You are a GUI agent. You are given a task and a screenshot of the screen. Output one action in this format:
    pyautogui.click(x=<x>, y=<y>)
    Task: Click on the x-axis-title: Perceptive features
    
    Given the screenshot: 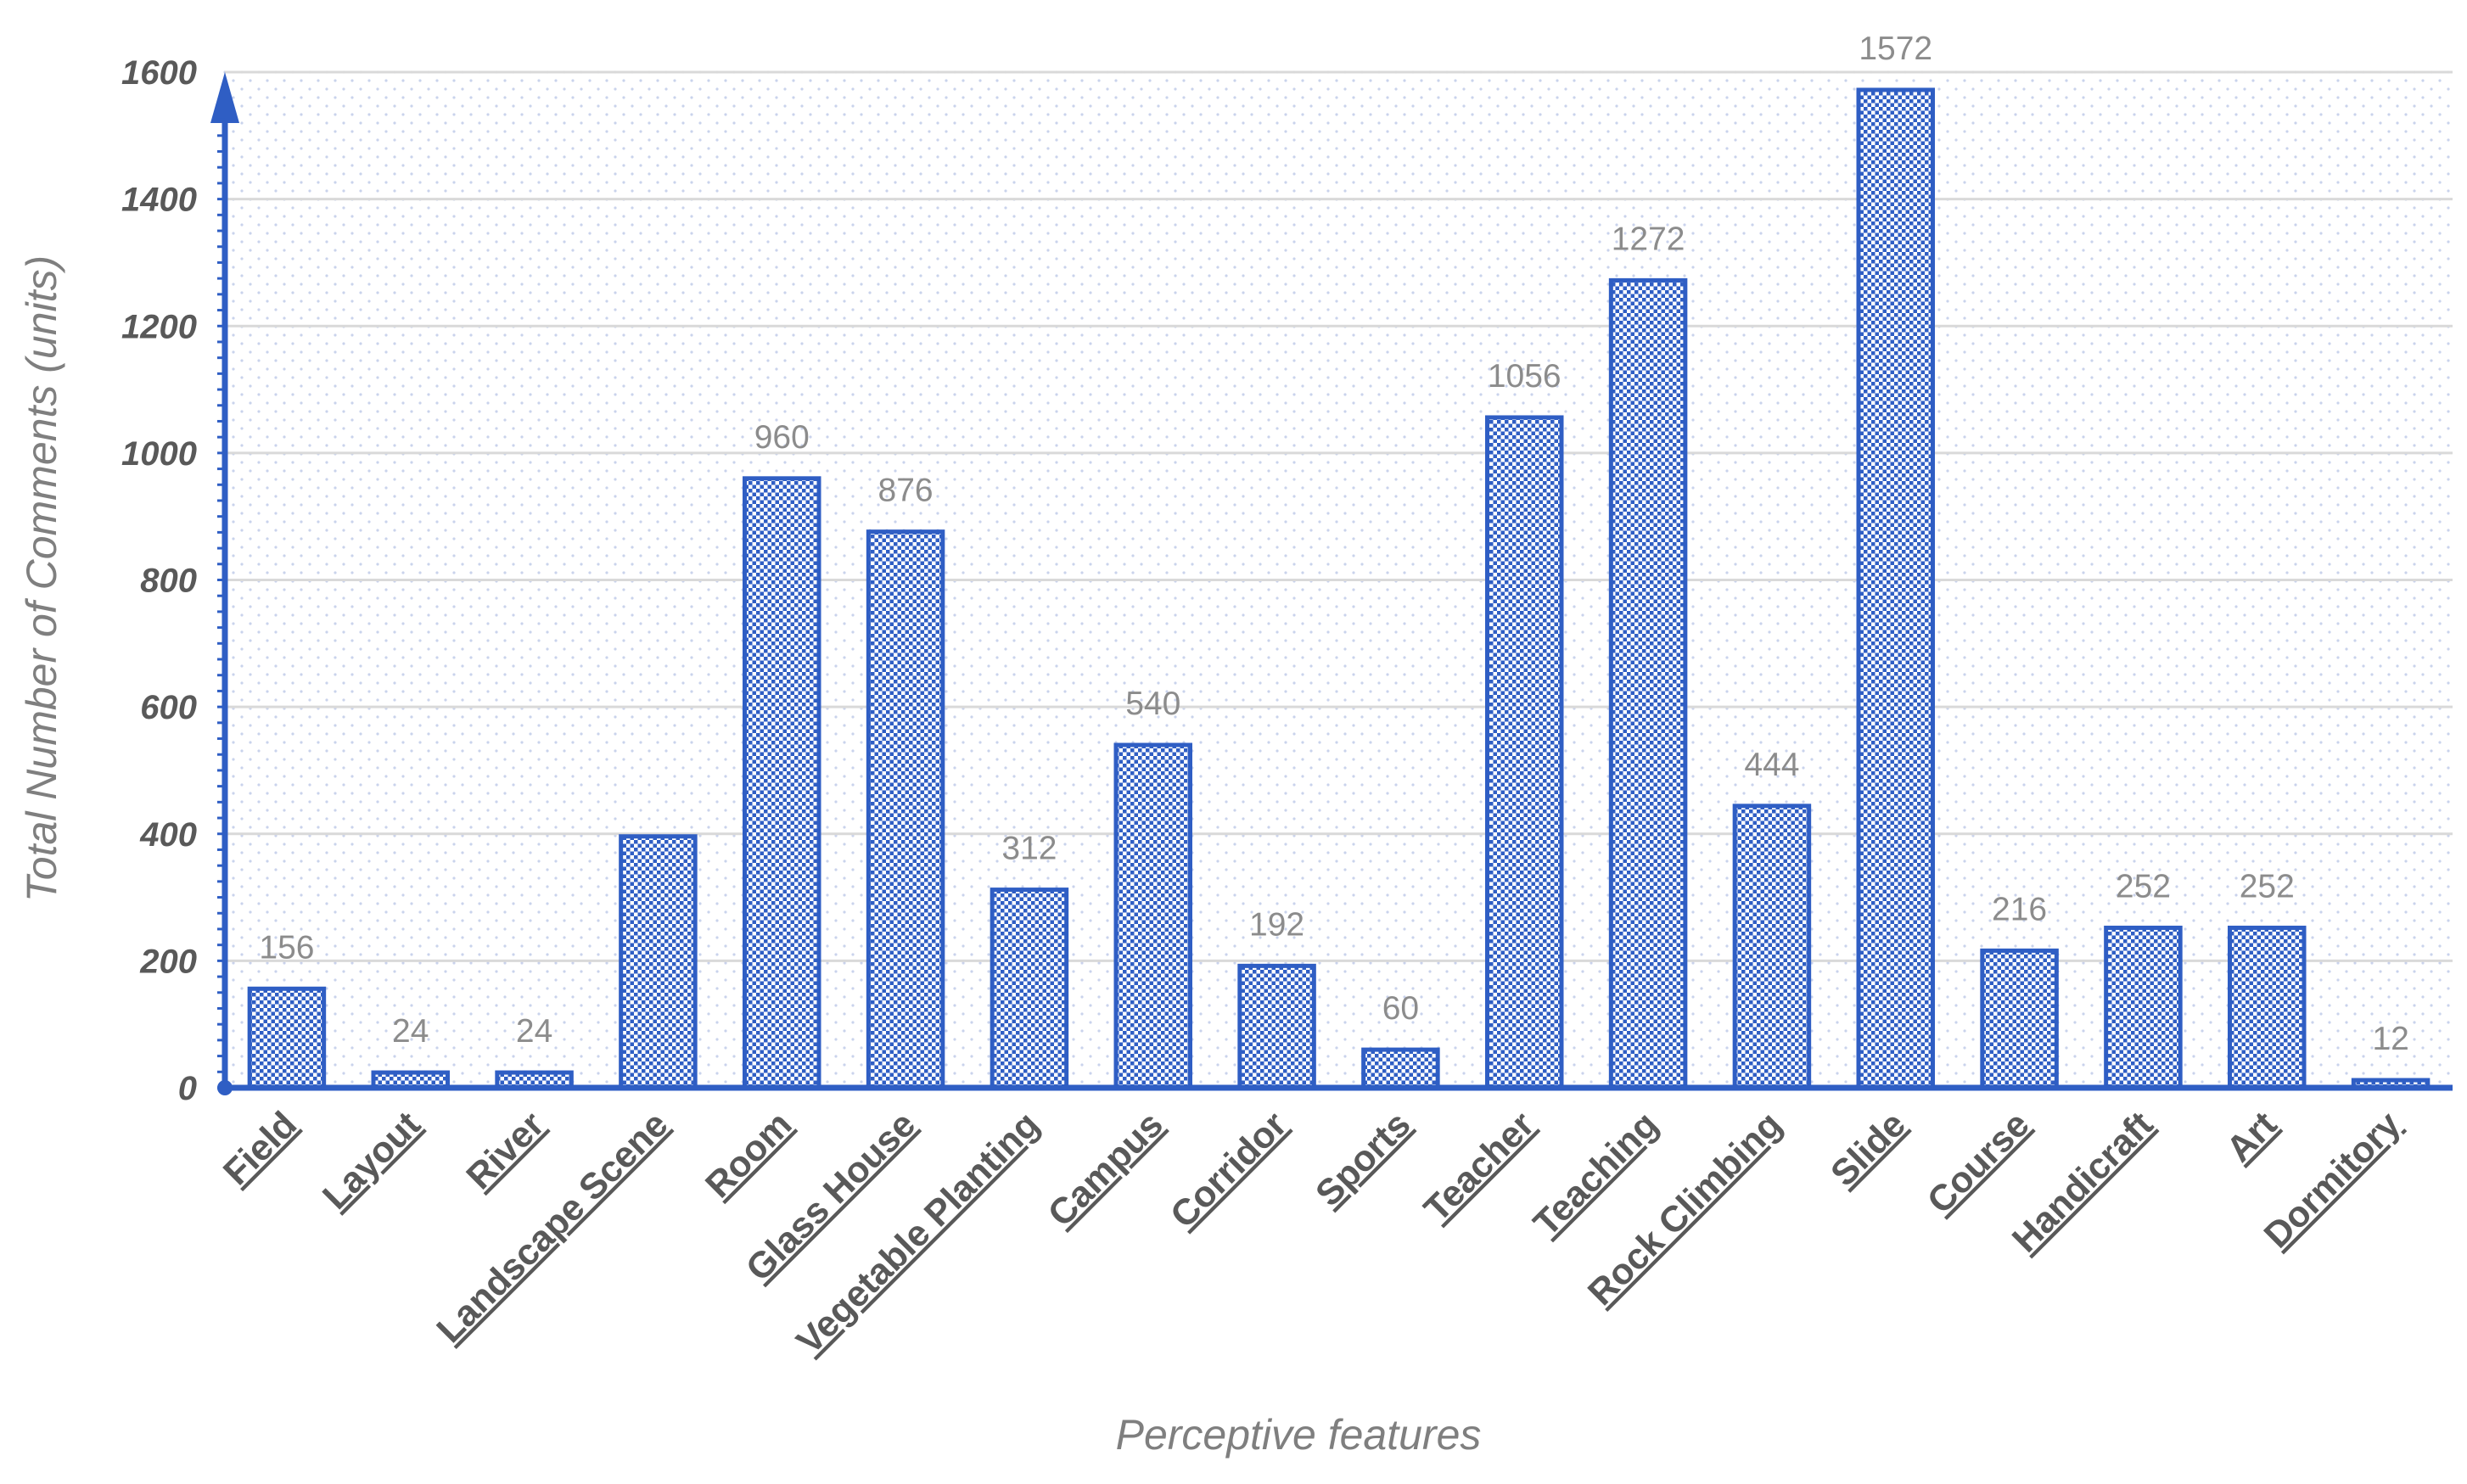 What is the action you would take?
    pyautogui.click(x=1299, y=1435)
    